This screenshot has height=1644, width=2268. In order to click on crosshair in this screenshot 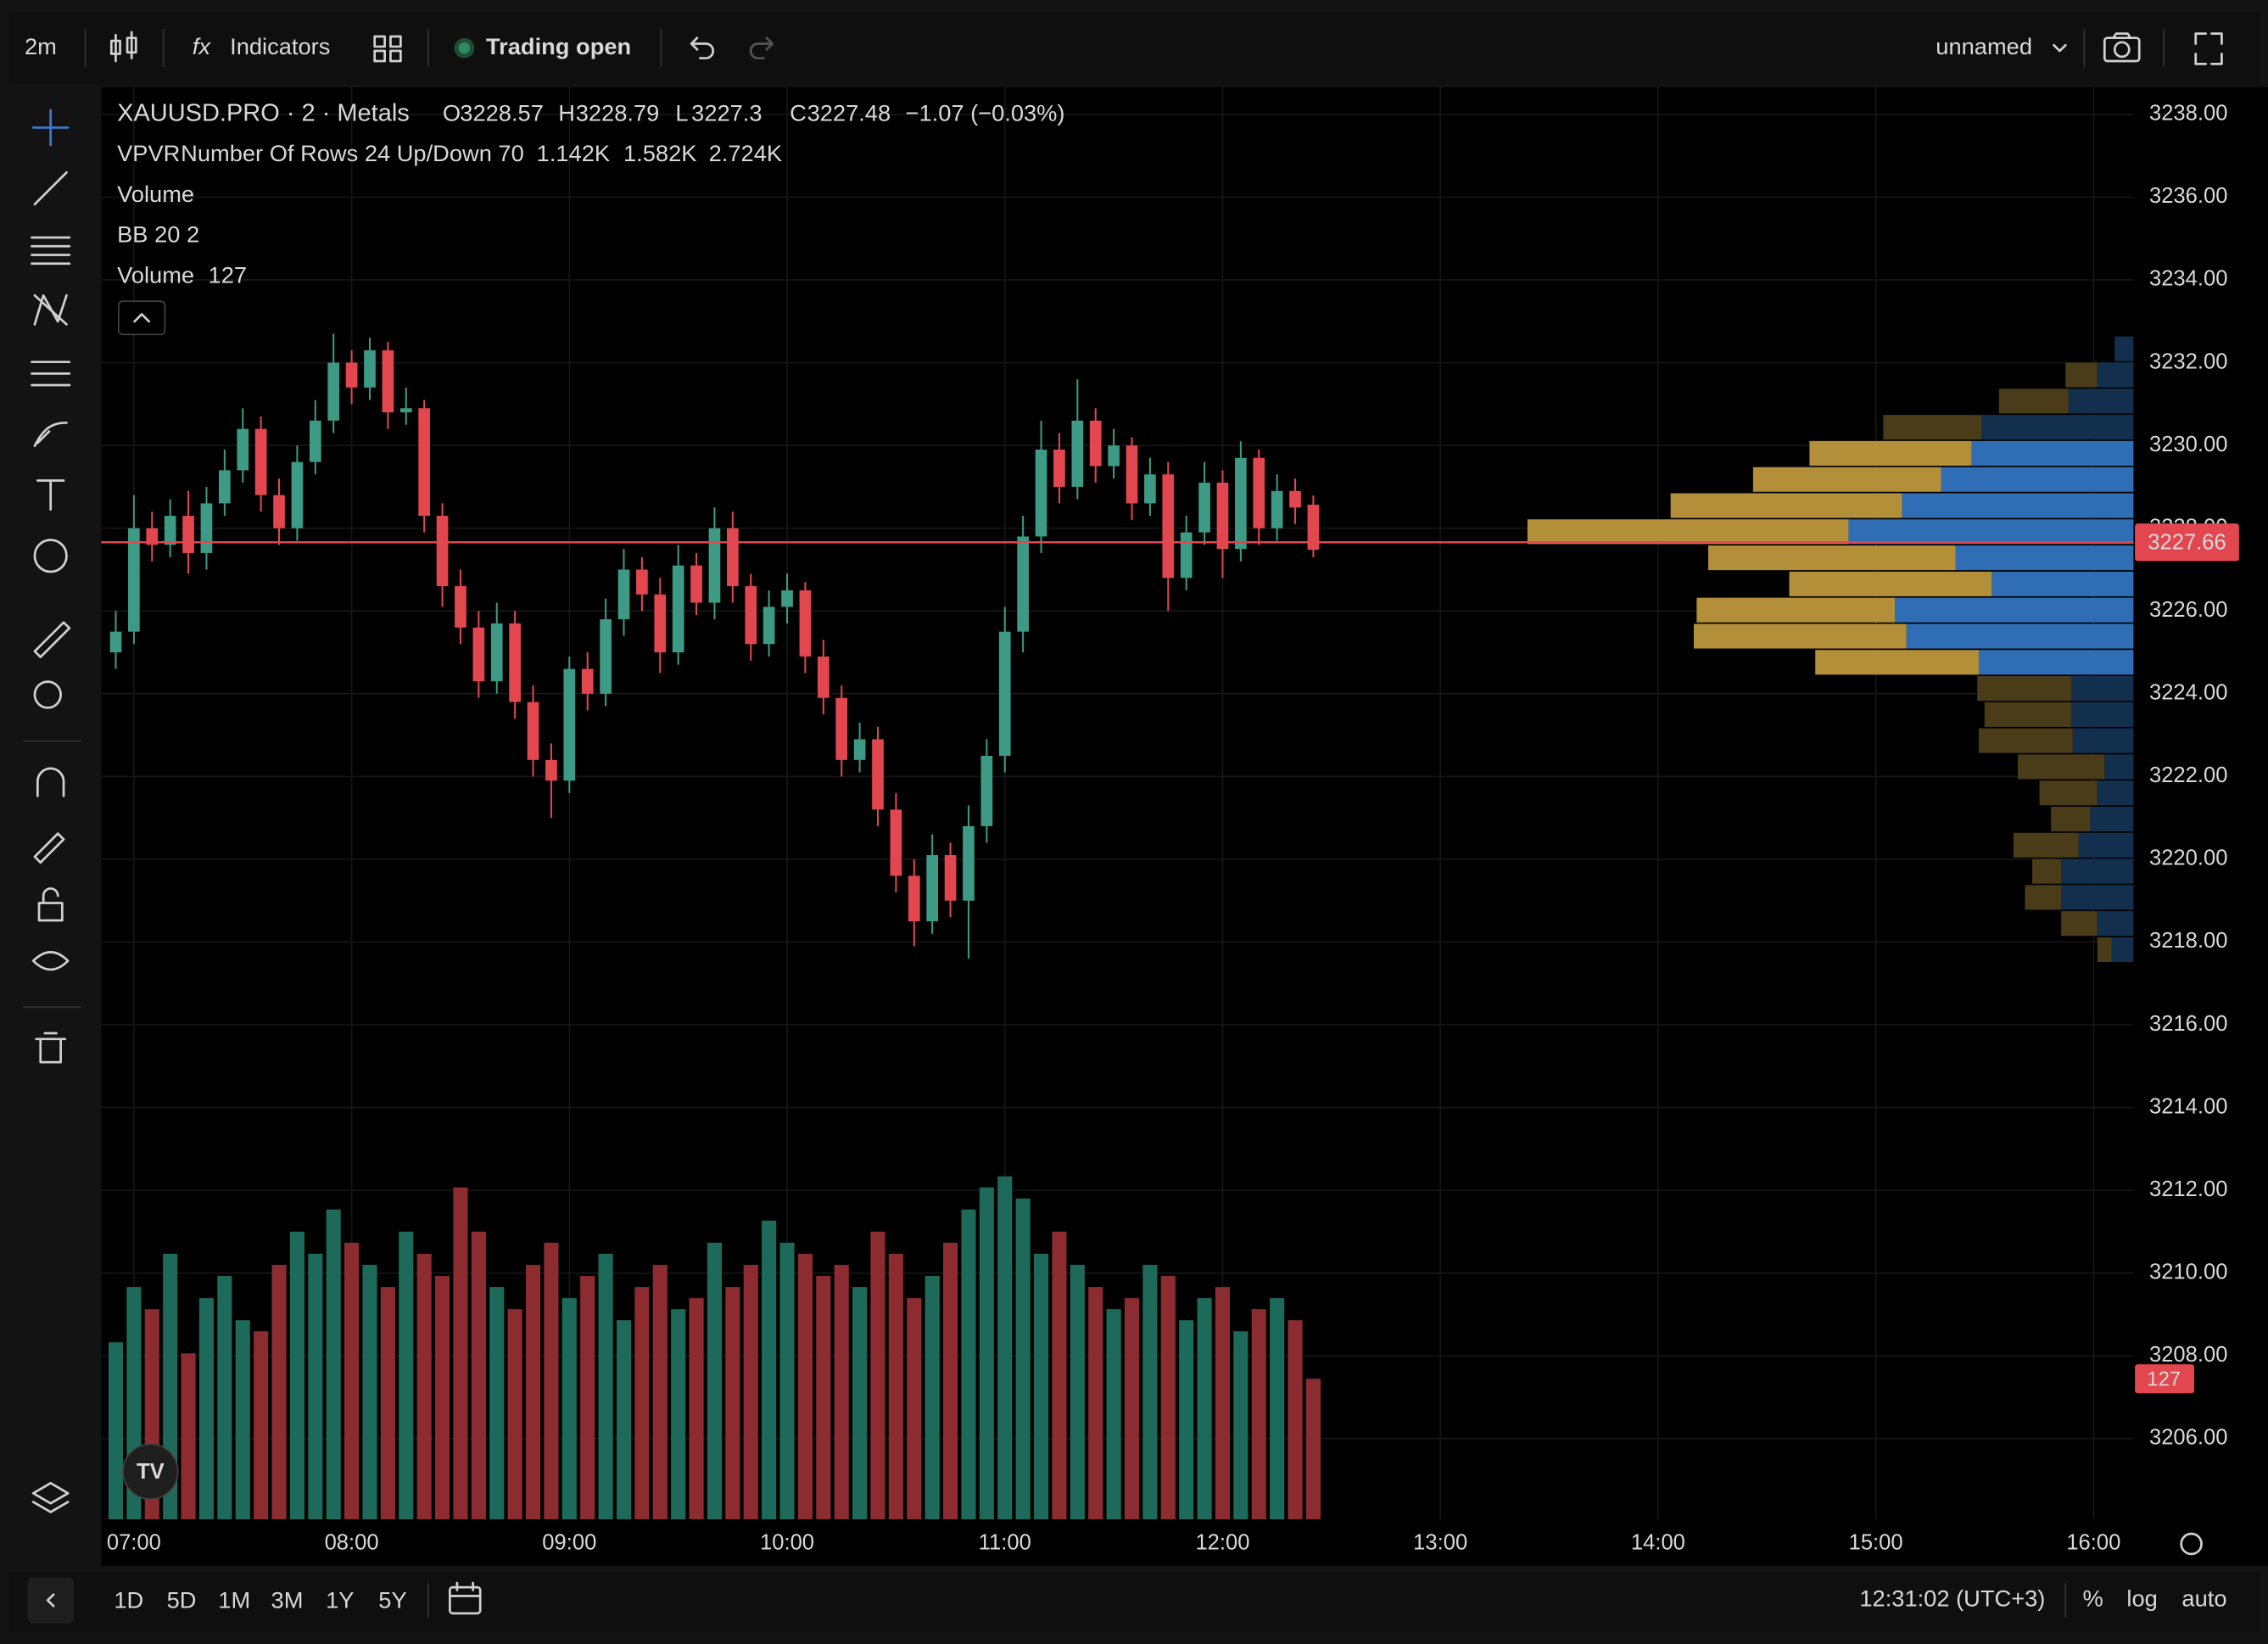, I will do `click(50, 128)`.